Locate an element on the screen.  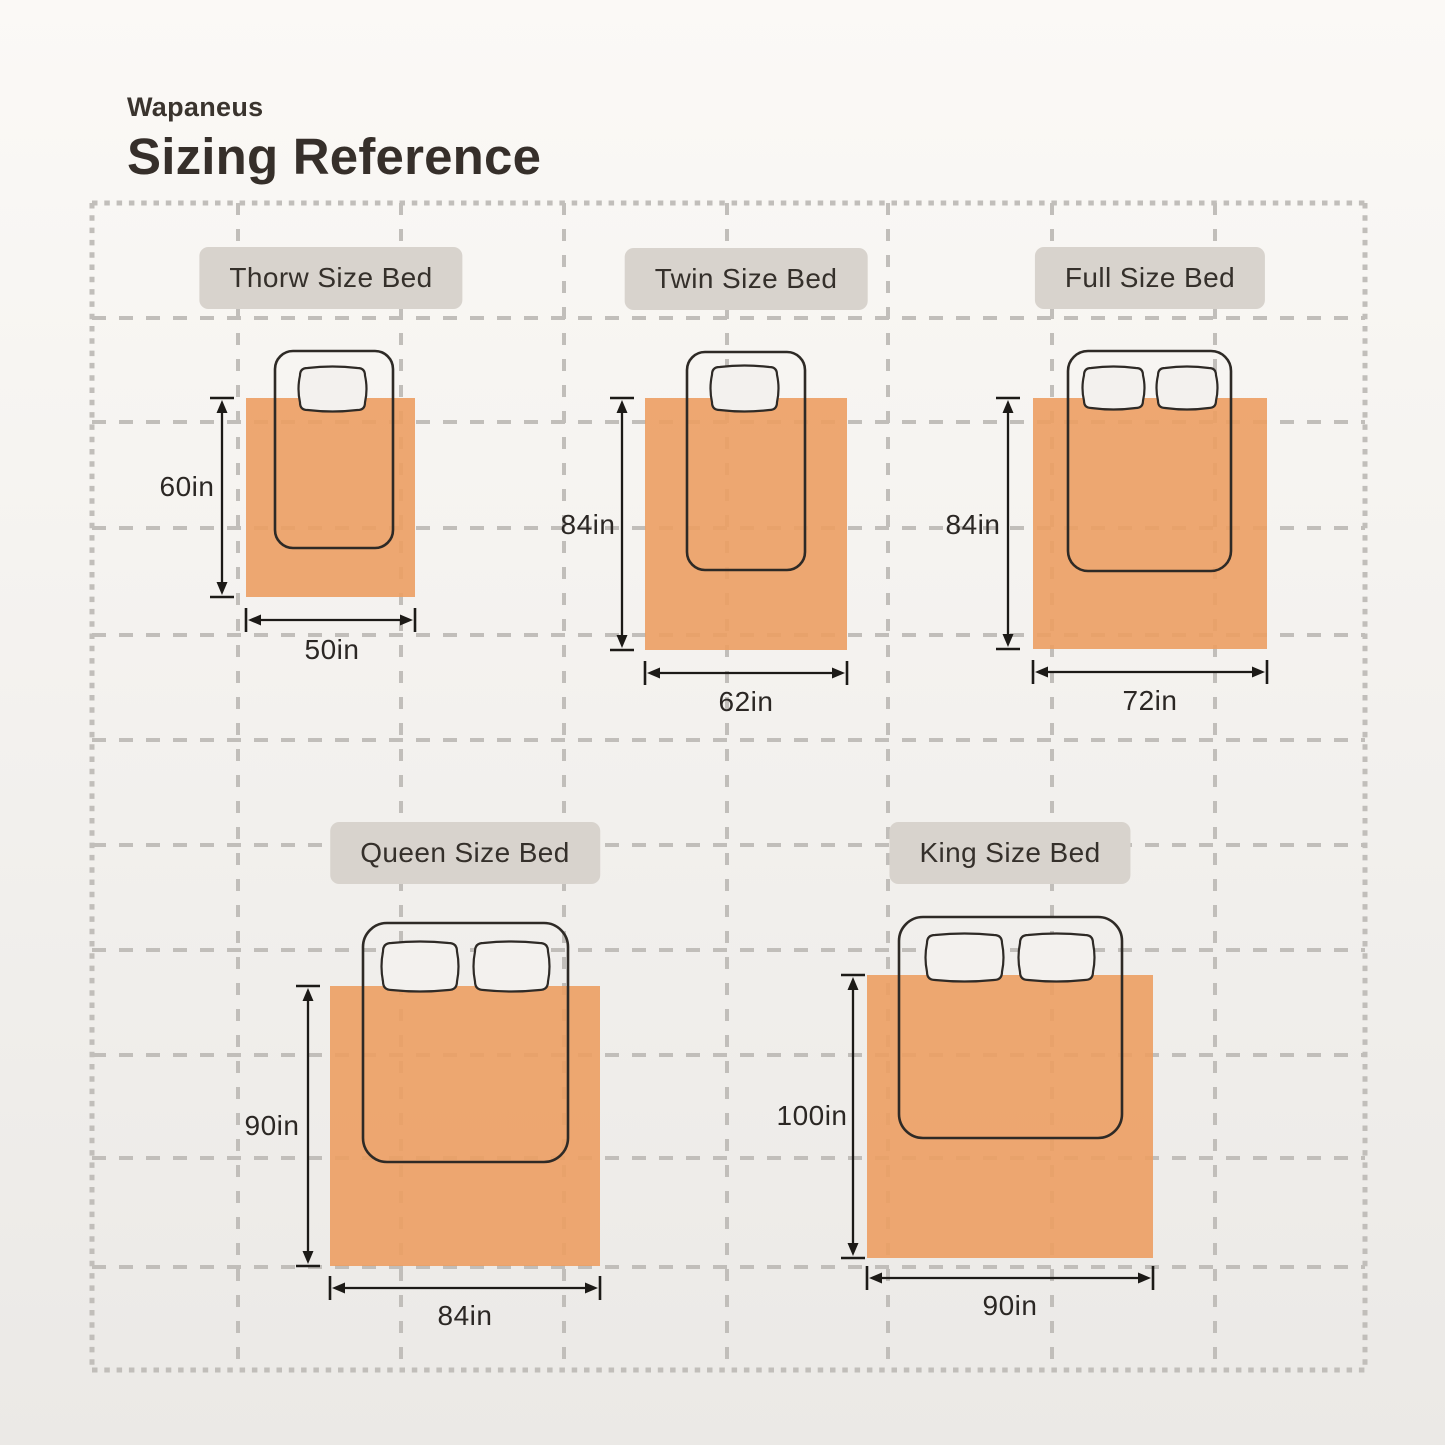
width-dimension-label: 90in is located at coordinates (1010, 1305).